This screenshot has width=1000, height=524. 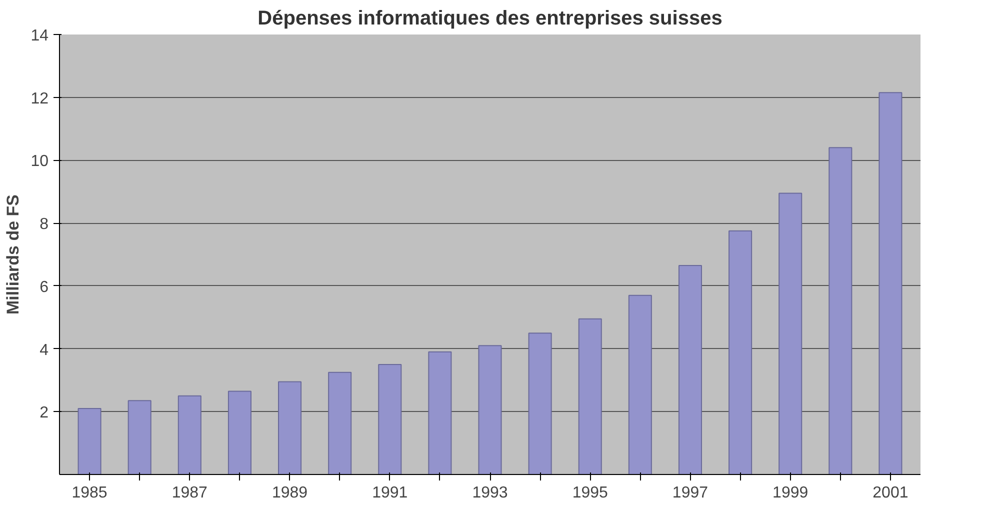 I want to click on x-tick-label: 1987, so click(x=190, y=493).